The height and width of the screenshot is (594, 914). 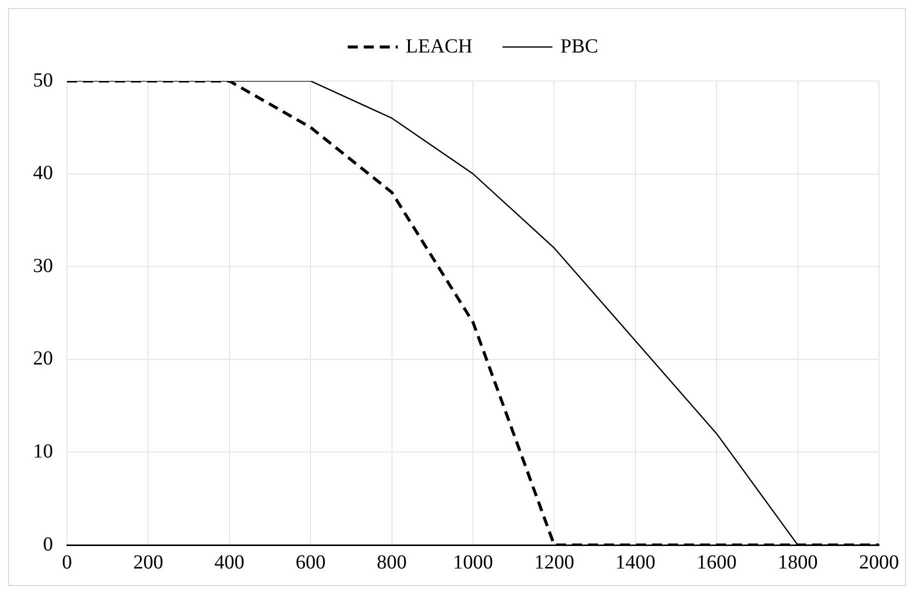 What do you see at coordinates (67, 562) in the screenshot?
I see `x-tick-label: 0` at bounding box center [67, 562].